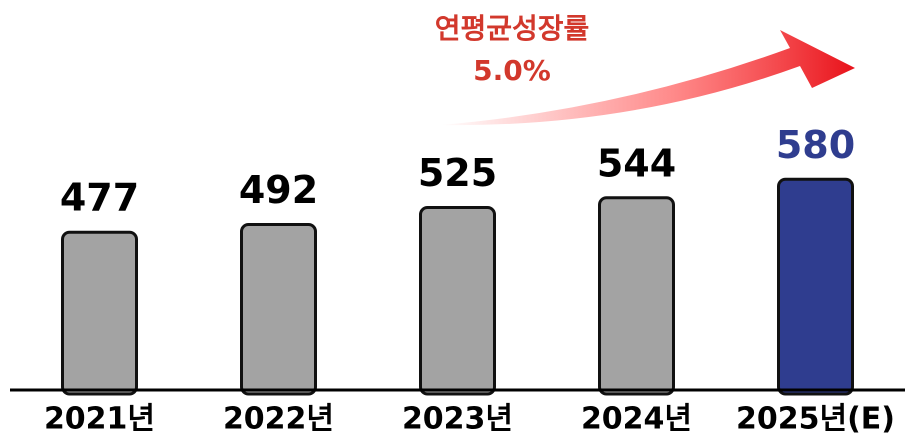  I want to click on x-tick-label: 2023년, so click(457, 419).